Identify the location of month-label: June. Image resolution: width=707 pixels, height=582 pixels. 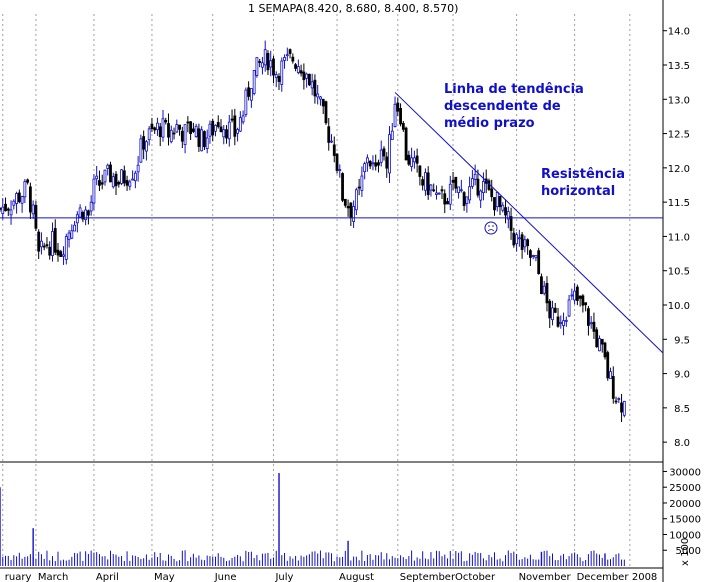
(225, 577).